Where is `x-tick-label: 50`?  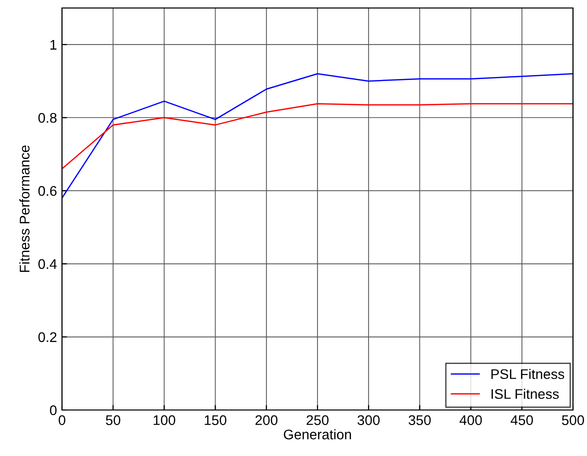
x-tick-label: 50 is located at coordinates (113, 420).